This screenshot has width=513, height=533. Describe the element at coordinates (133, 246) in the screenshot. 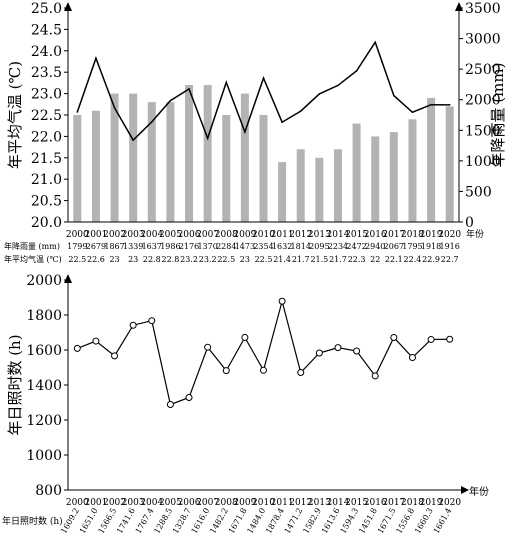

I see `table-cell: 1339` at that location.